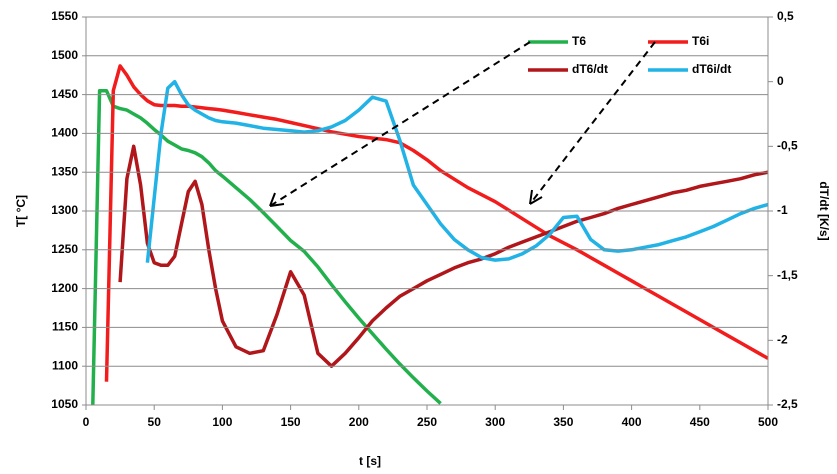 This screenshot has width=837, height=474. What do you see at coordinates (579, 41) in the screenshot?
I see `legend-label: T6` at bounding box center [579, 41].